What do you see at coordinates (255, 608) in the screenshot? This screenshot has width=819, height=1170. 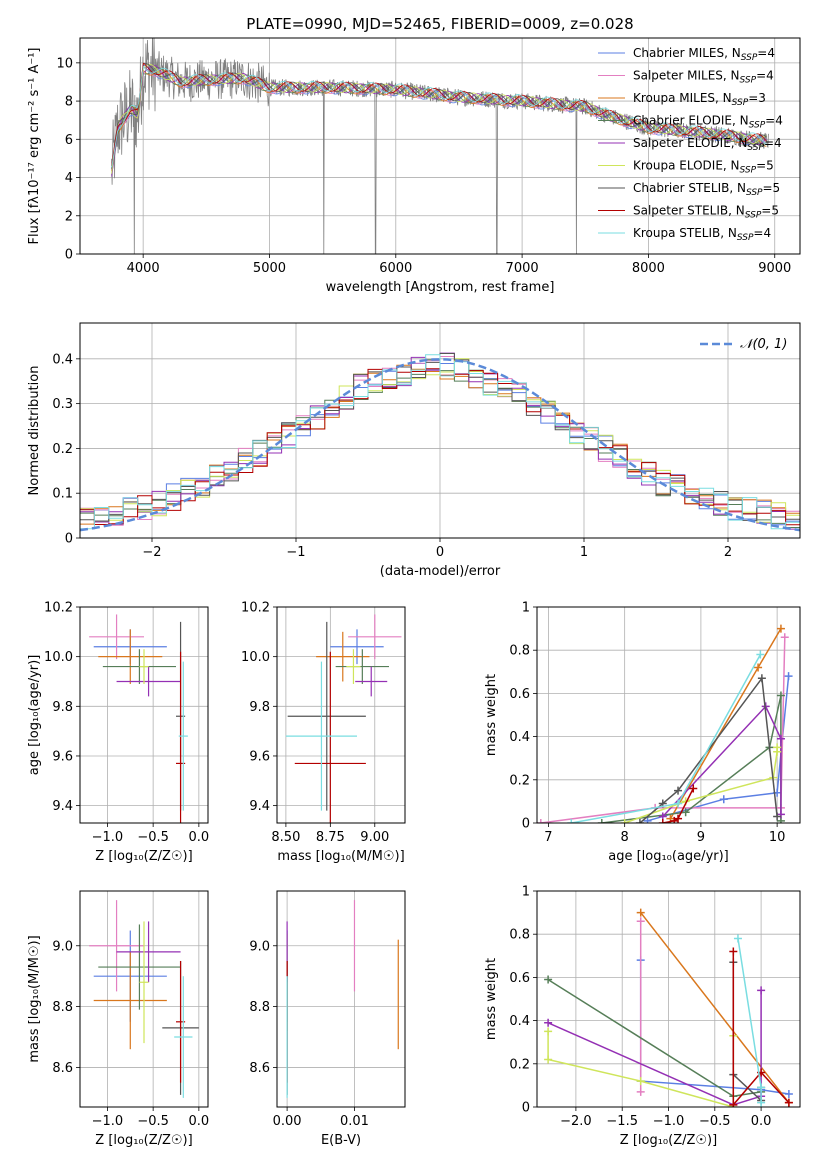 I see `age_vs_mass-ytick-label: 10.2` at bounding box center [255, 608].